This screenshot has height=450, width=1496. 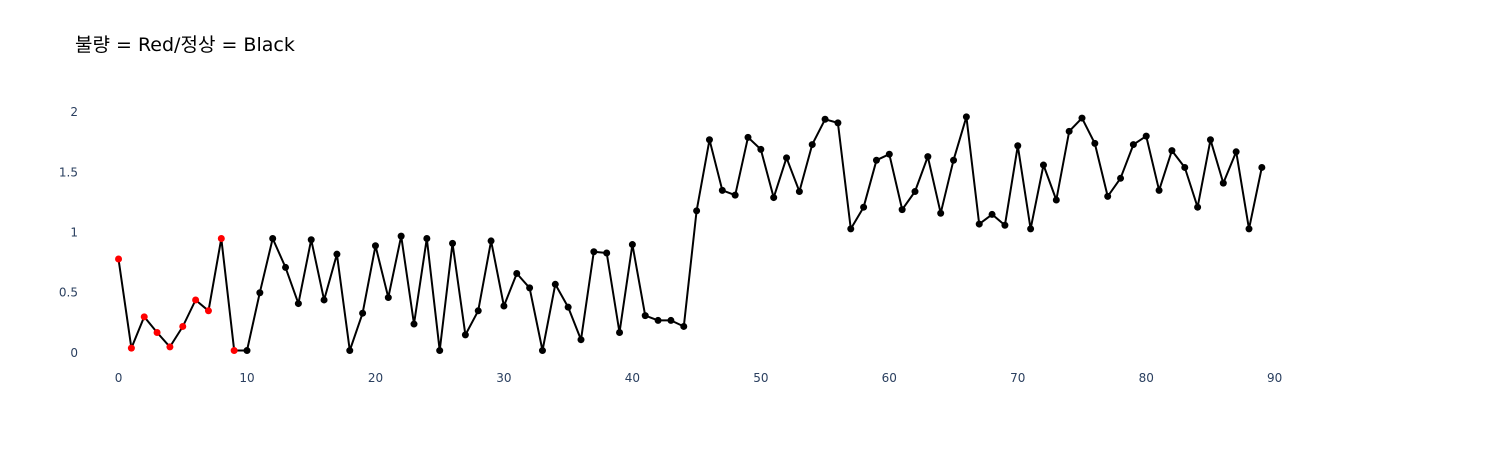 I want to click on y-tick-label: 0.5, so click(x=68, y=293).